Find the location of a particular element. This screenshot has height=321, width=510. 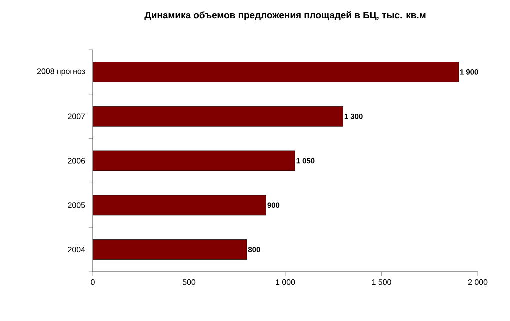

chart-title: Динамика объемов предложения площадей в БЦ, тыс. кв.м is located at coordinates (285, 16).